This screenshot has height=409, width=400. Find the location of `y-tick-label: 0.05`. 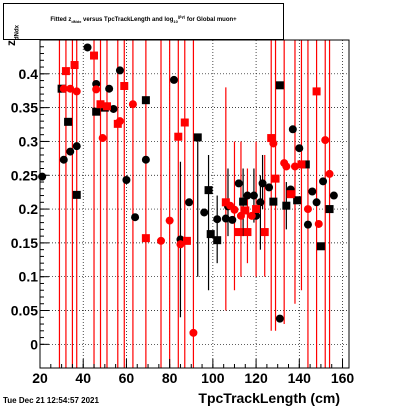

y-tick-label: 0.05 is located at coordinates (24, 311).